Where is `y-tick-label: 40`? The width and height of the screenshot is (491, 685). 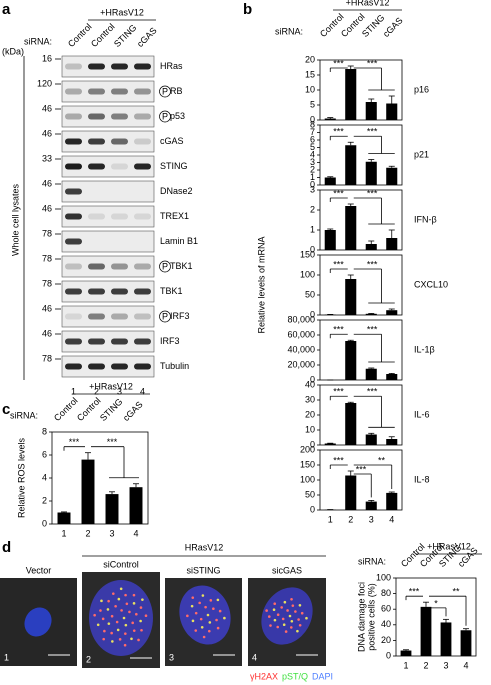 y-tick-label: 40 is located at coordinates (386, 624).